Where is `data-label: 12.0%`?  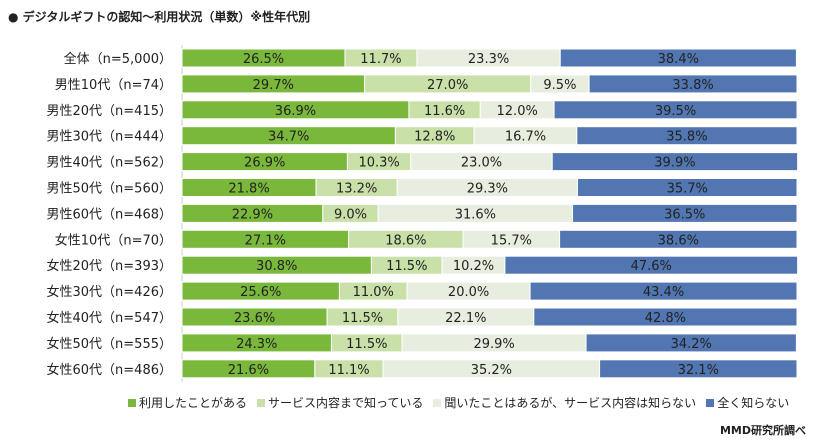 data-label: 12.0% is located at coordinates (517, 111).